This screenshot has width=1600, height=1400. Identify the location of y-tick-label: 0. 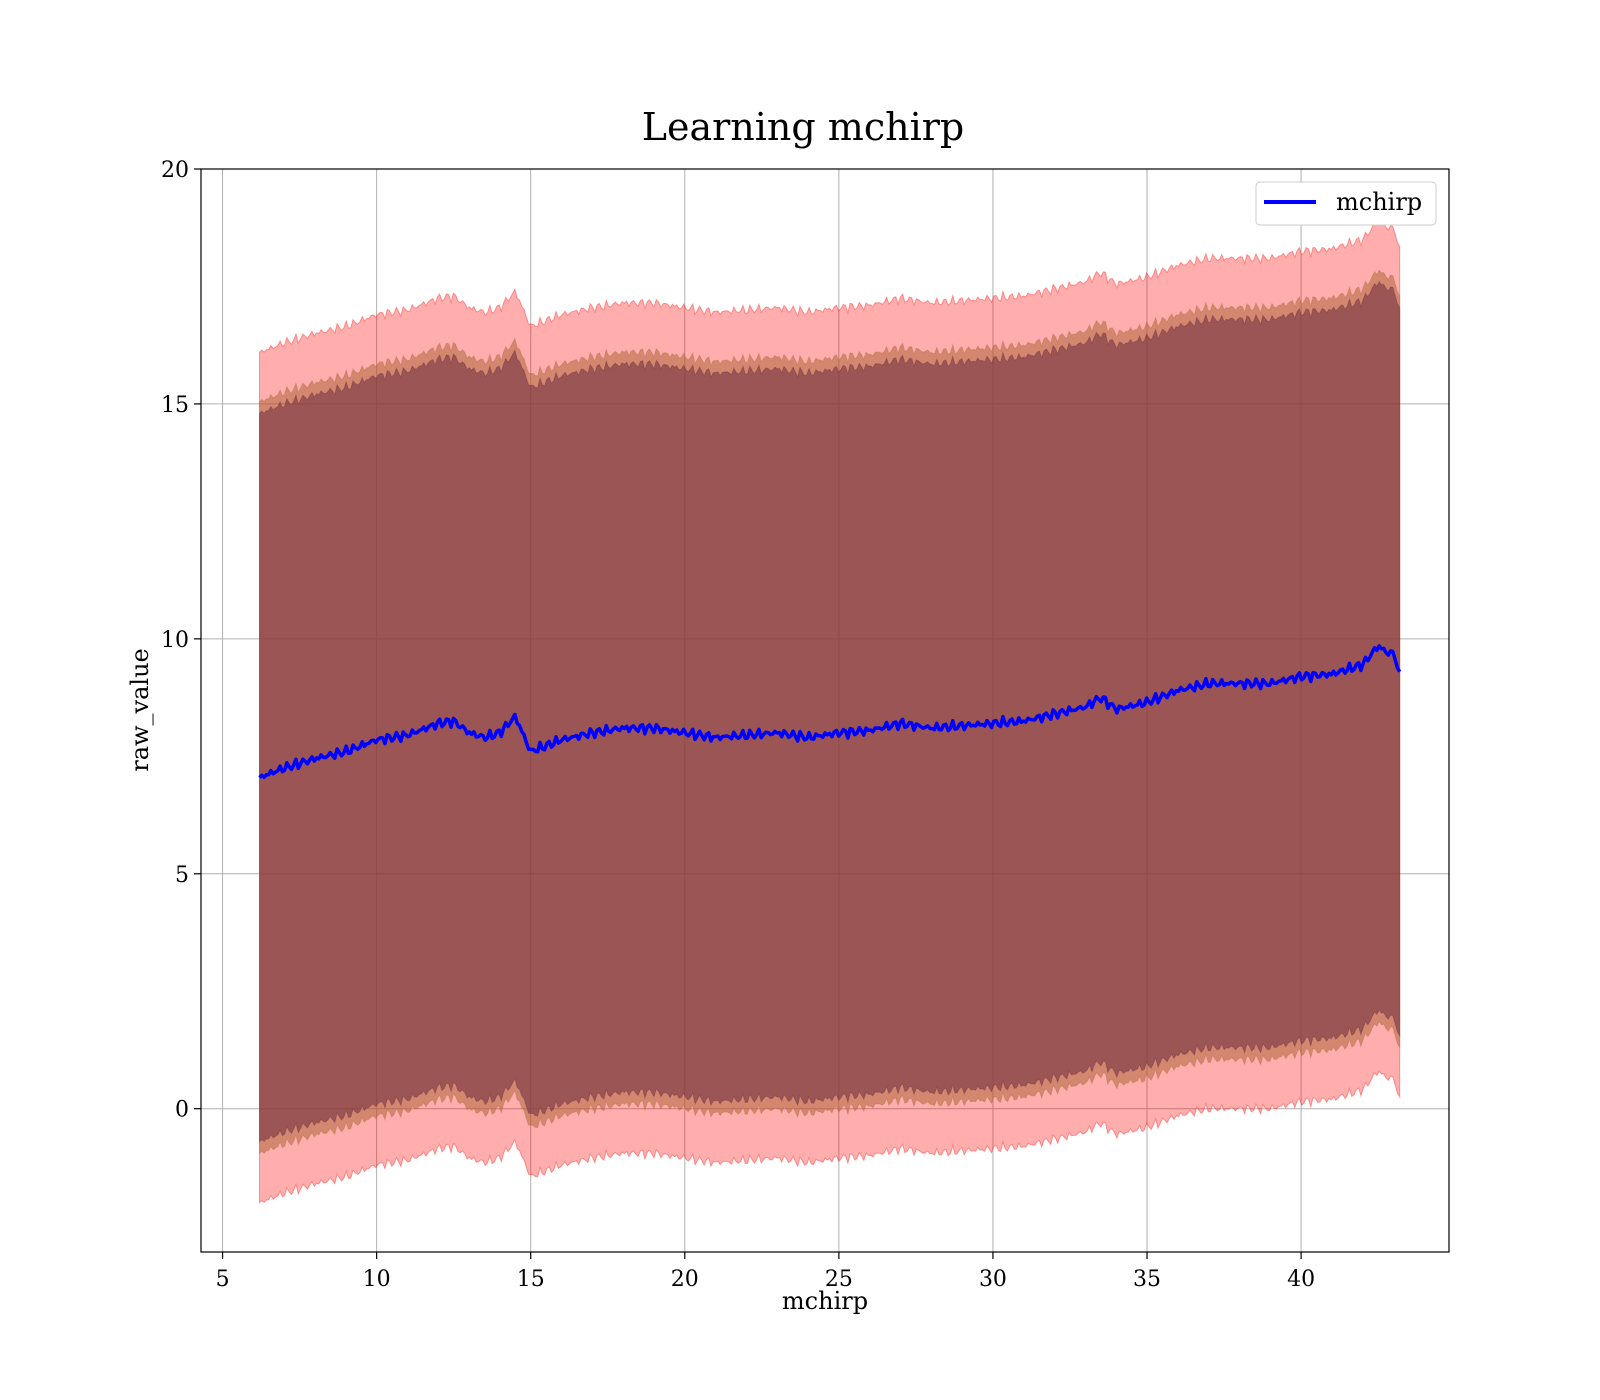
(182, 1110).